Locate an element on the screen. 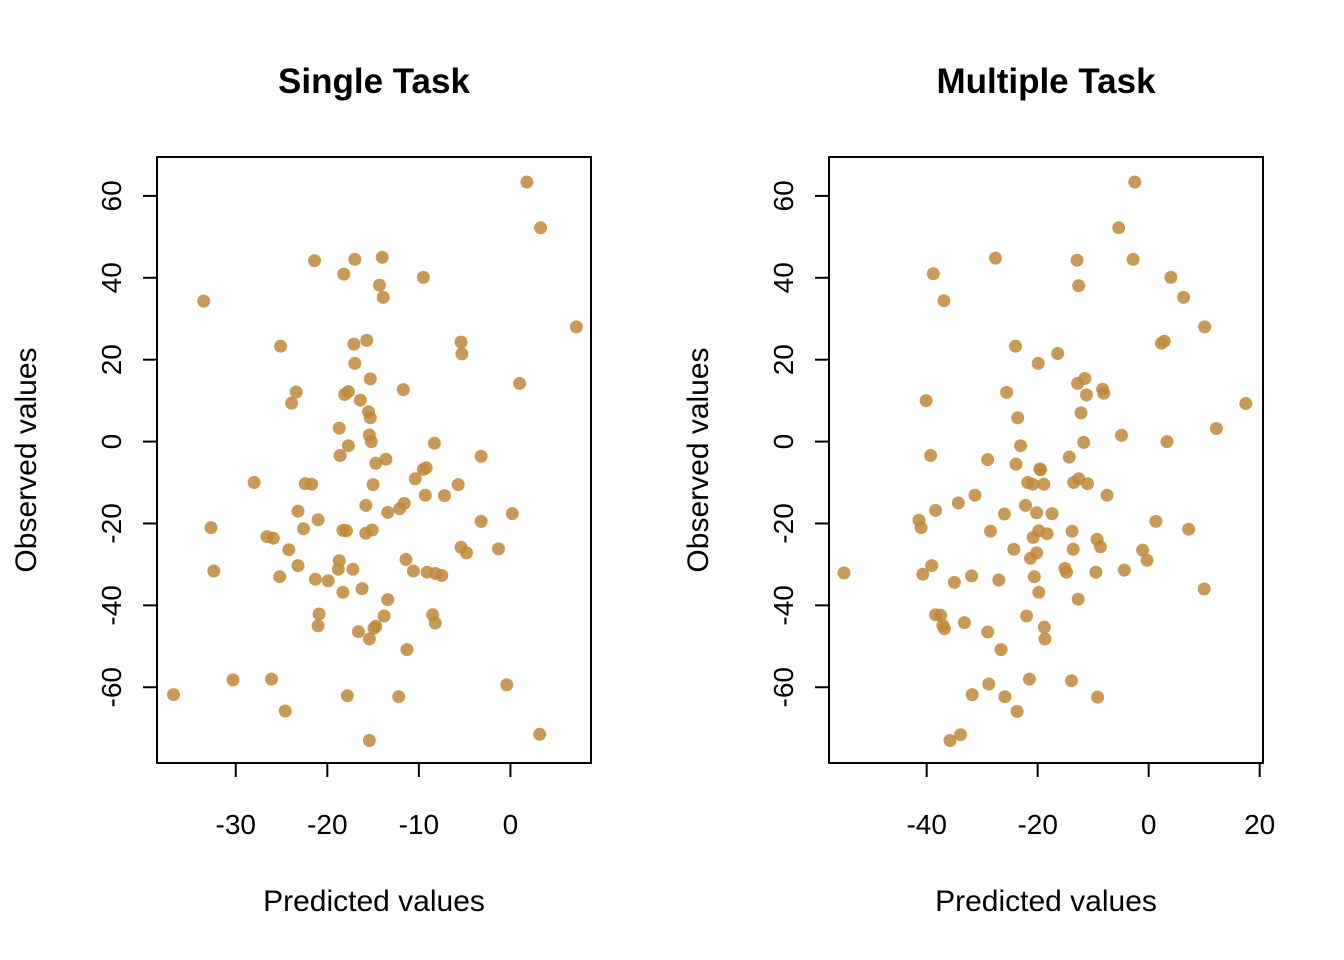  multiple-task-x-tick-label: -20 is located at coordinates (1037, 824).